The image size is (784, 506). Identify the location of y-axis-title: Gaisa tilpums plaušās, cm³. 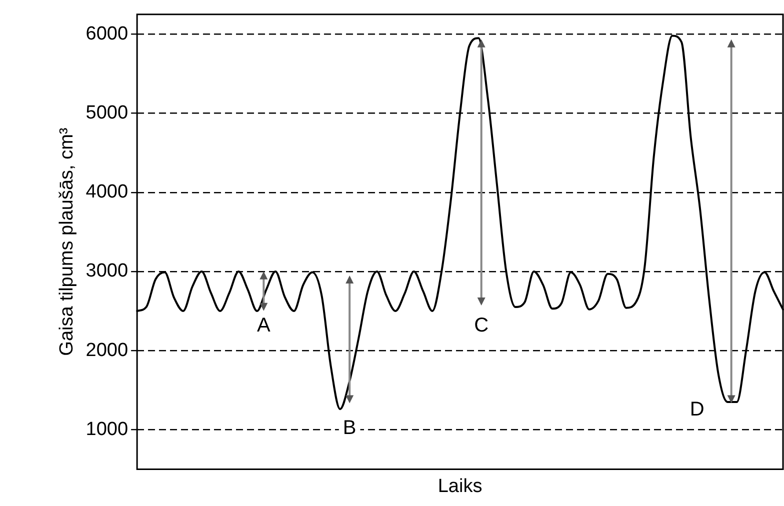
(67, 242).